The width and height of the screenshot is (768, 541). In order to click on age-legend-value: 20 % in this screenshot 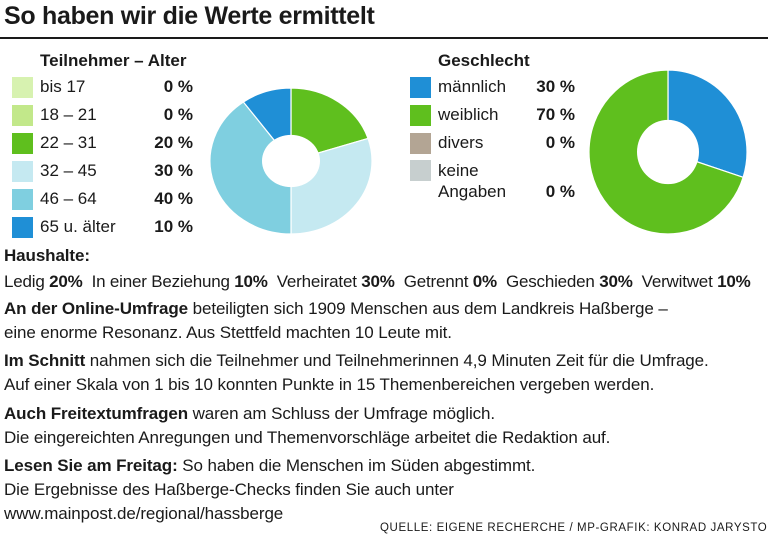, I will do `click(173, 142)`.